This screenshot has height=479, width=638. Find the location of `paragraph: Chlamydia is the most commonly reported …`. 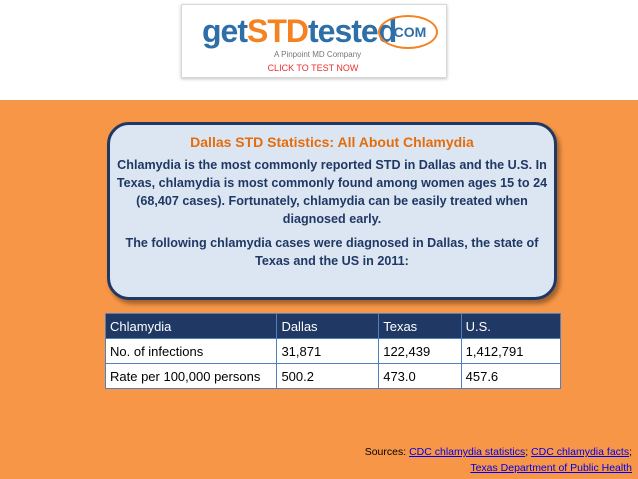

paragraph: Chlamydia is the most commonly reported … is located at coordinates (332, 192).